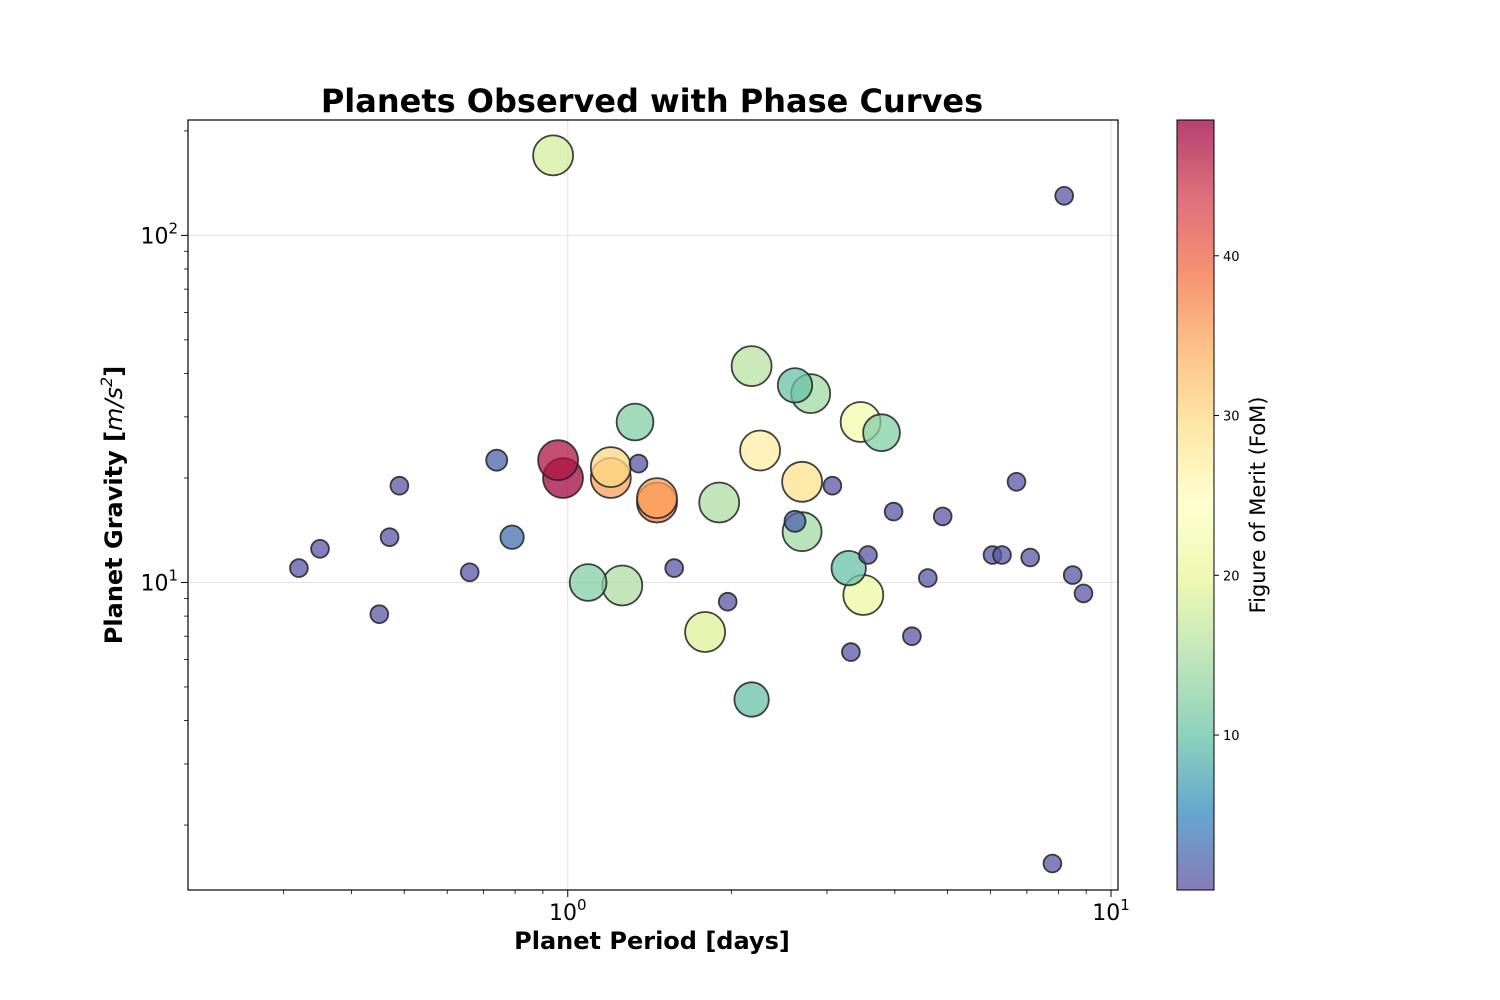 This screenshot has width=1500, height=1000. What do you see at coordinates (1231, 736) in the screenshot?
I see `colorbar-tick-label: 10` at bounding box center [1231, 736].